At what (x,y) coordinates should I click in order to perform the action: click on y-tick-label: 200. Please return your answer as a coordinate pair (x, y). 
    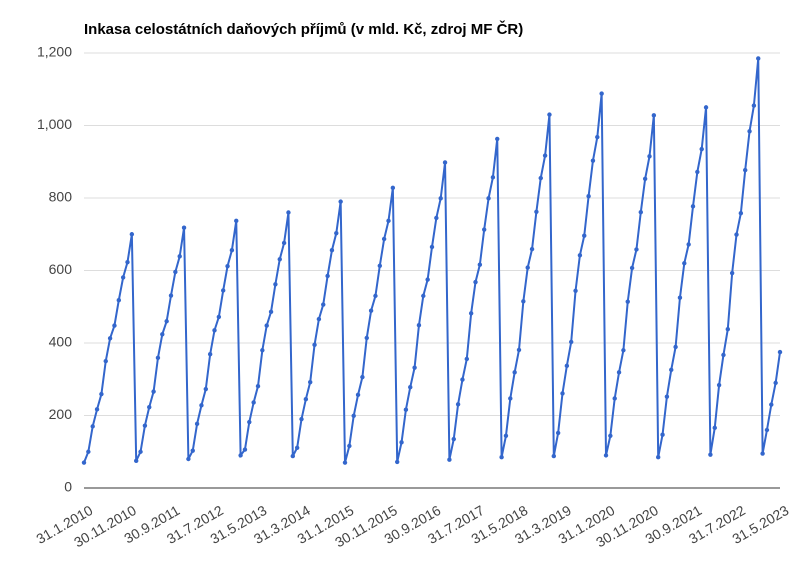
    Looking at the image, I should click on (61, 414).